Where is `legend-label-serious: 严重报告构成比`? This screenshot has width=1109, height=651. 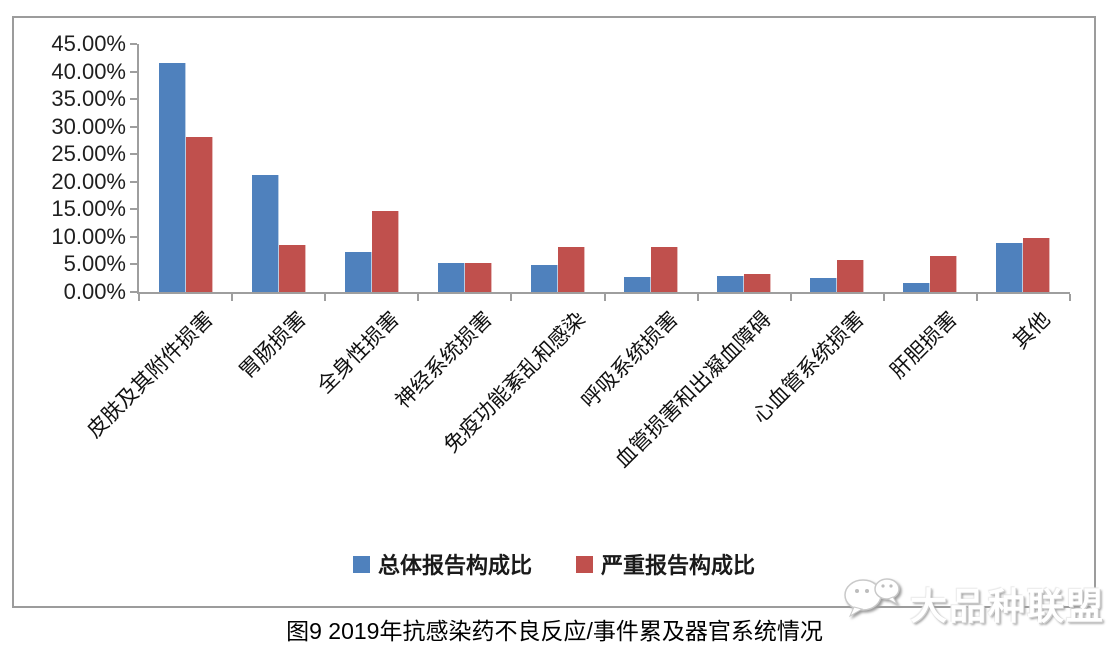 legend-label-serious: 严重报告构成比 is located at coordinates (678, 565).